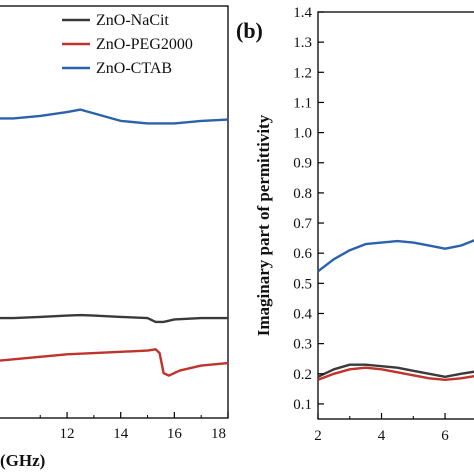 The image size is (474, 474). I want to click on panel-b-y-tick-label-9: 1.0, so click(302, 134).